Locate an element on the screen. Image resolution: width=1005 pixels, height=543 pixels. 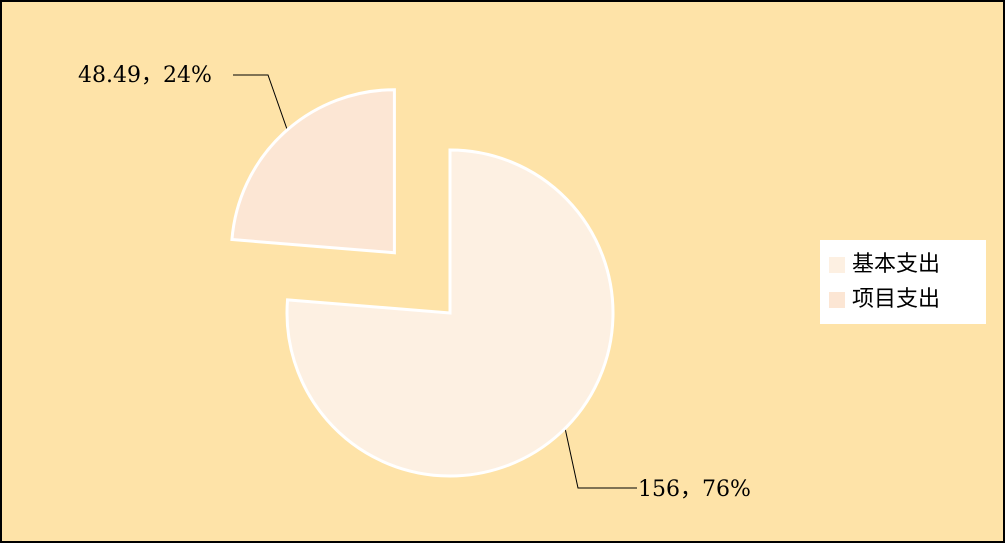
legend-label: 基本支出 is located at coordinates (896, 264).